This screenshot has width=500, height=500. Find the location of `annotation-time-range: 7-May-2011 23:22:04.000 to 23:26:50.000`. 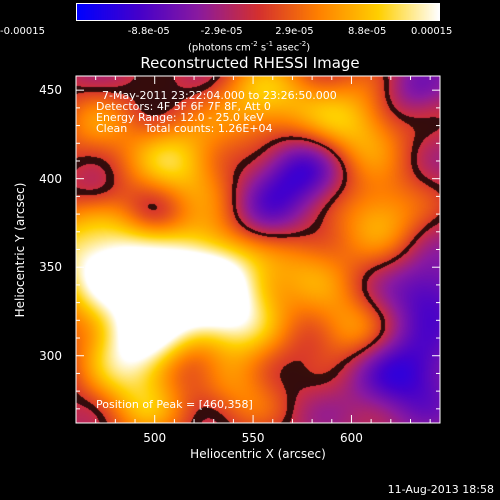

annotation-time-range: 7-May-2011 23:22:04.000 to 23:26:50.000 is located at coordinates (219, 95).